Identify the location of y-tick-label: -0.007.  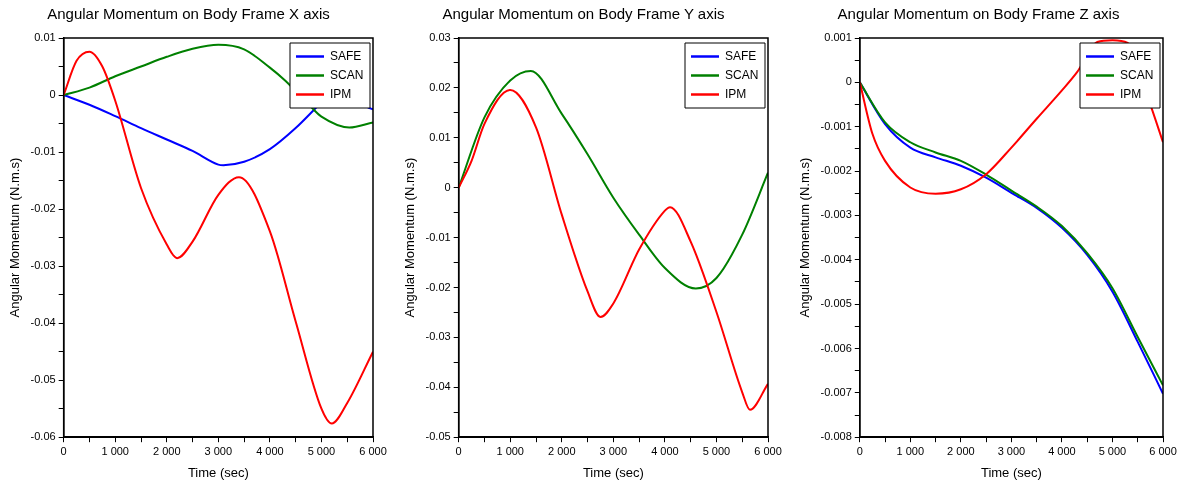
(836, 391).